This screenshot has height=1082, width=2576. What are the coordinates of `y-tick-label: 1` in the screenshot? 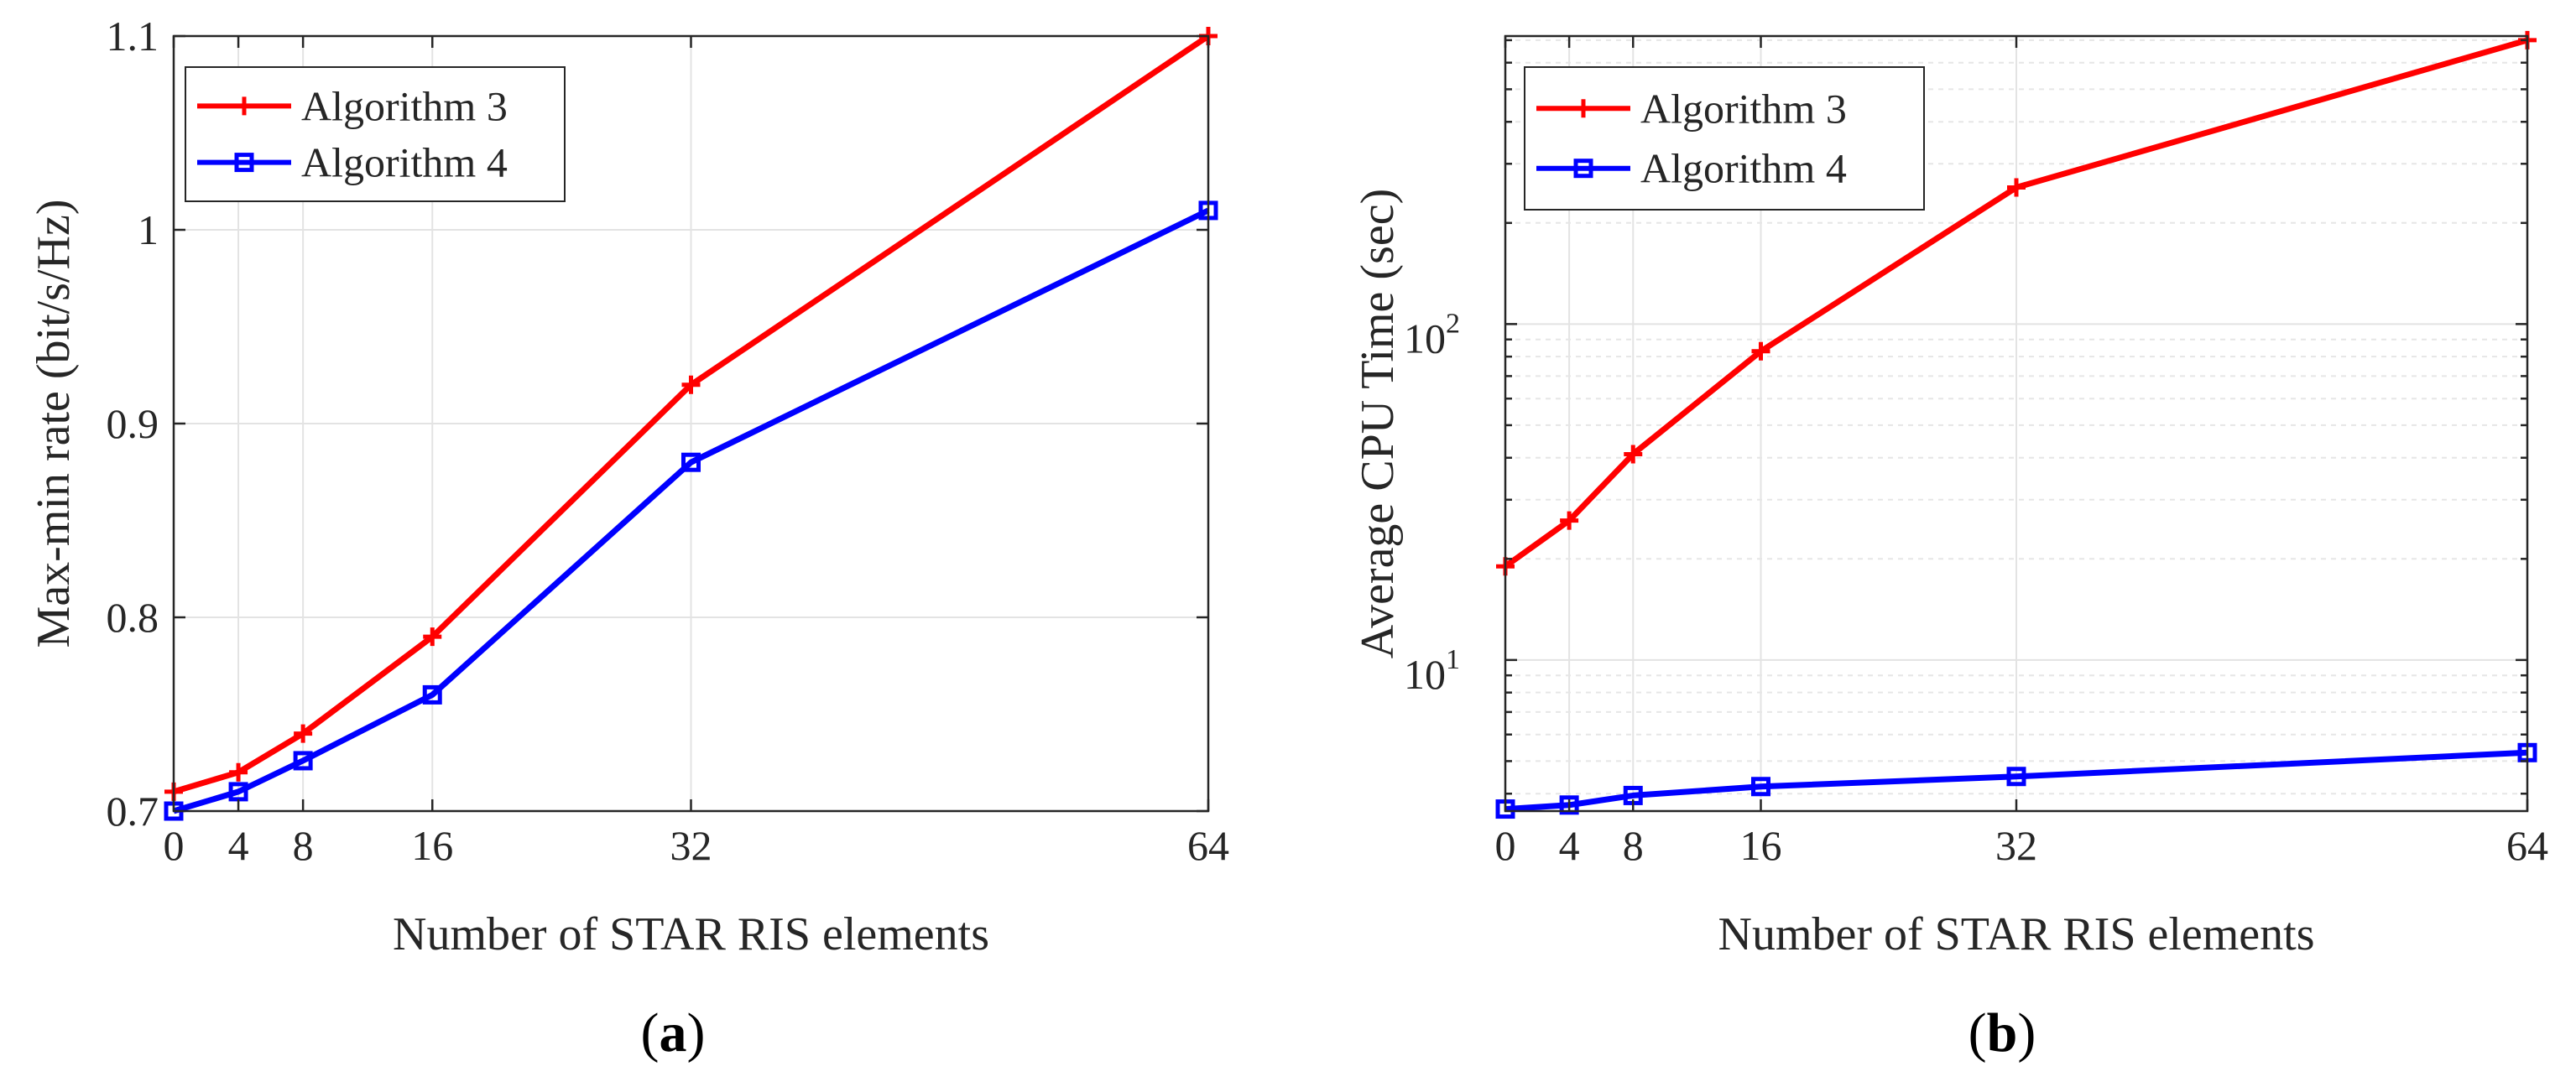 It's located at (148, 229).